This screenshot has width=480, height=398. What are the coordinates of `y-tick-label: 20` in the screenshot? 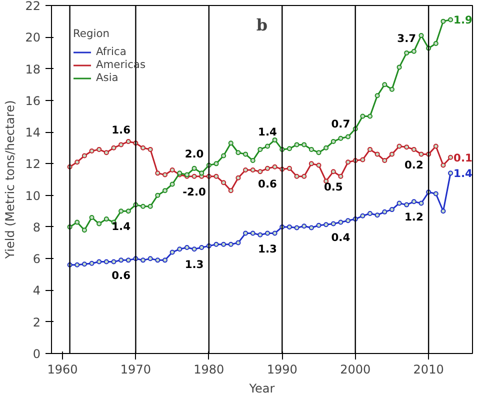 It's located at (33, 37).